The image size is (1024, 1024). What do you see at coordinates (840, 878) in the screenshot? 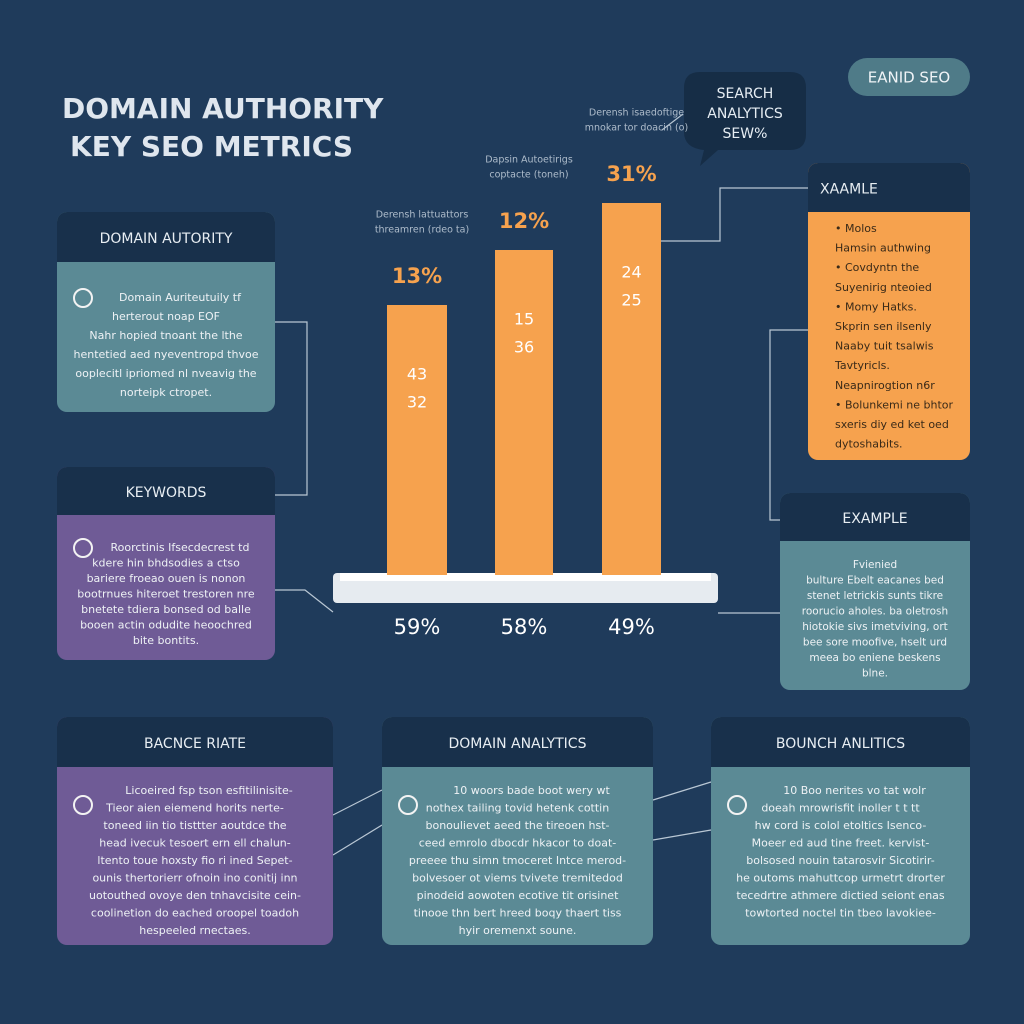
I see `card-text: he outoms mahuttcop urmetrt drorter` at bounding box center [840, 878].